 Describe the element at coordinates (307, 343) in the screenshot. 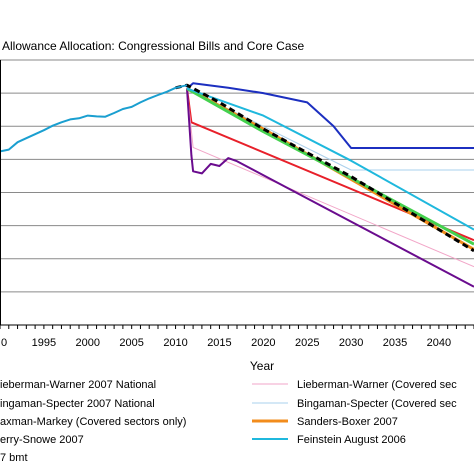

I see `x-tick-label: 2025` at that location.